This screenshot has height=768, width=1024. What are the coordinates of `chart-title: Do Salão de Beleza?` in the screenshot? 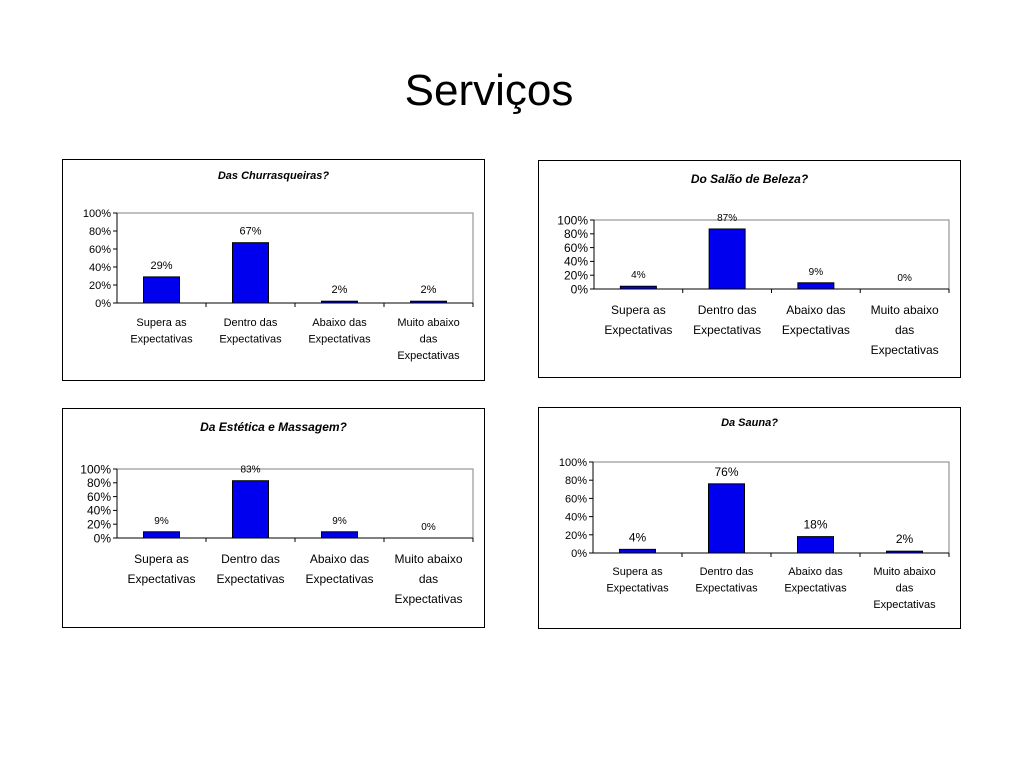 It's located at (750, 179).